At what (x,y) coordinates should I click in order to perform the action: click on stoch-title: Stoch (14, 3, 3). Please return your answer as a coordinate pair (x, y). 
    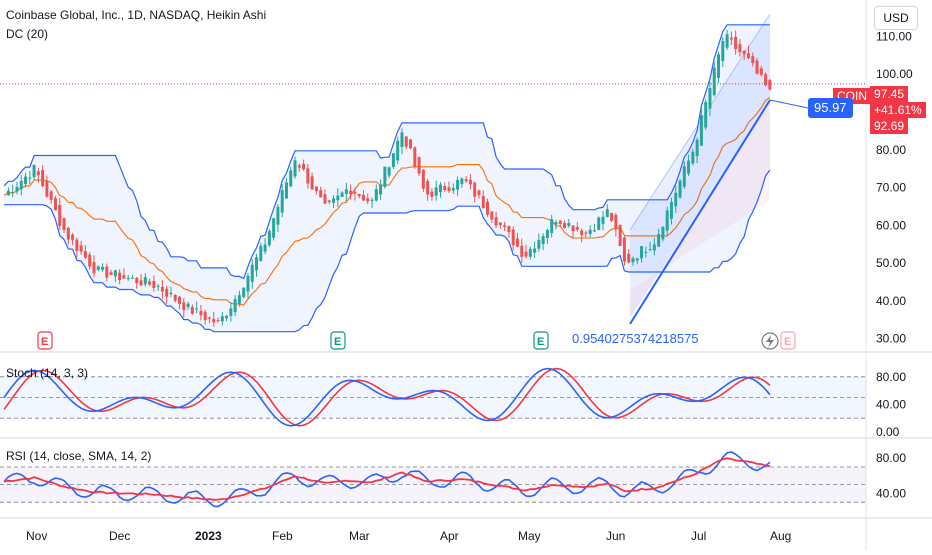
    Looking at the image, I should click on (47, 373).